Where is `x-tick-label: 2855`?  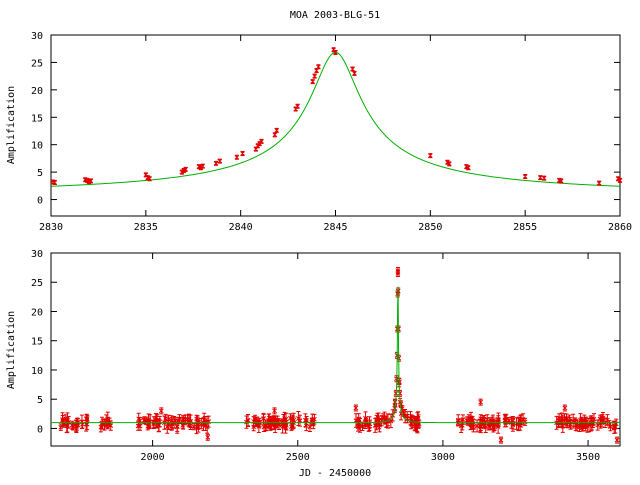 x-tick-label: 2855 is located at coordinates (525, 227).